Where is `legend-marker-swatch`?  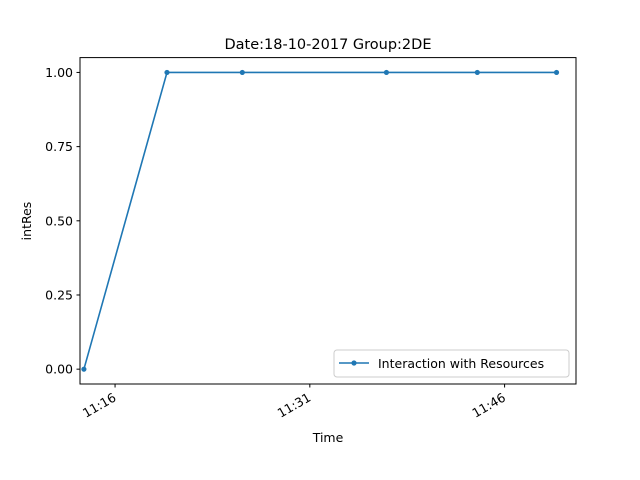 legend-marker-swatch is located at coordinates (354, 363).